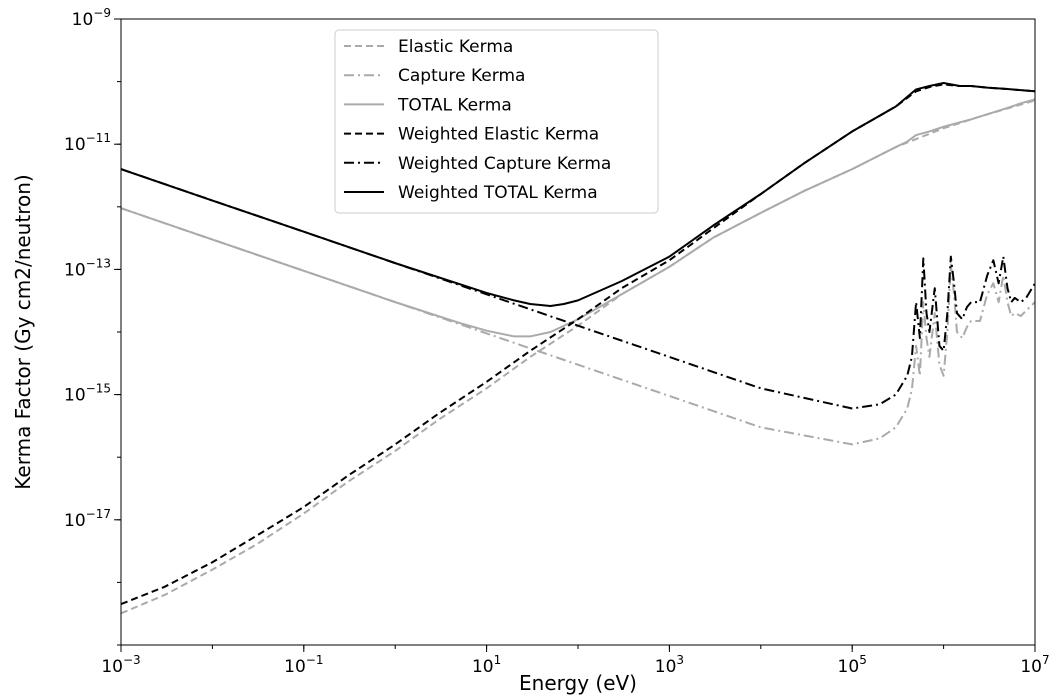 This screenshot has height=698, width=1055. I want to click on y-tick-label: 10−13, so click(87, 268).